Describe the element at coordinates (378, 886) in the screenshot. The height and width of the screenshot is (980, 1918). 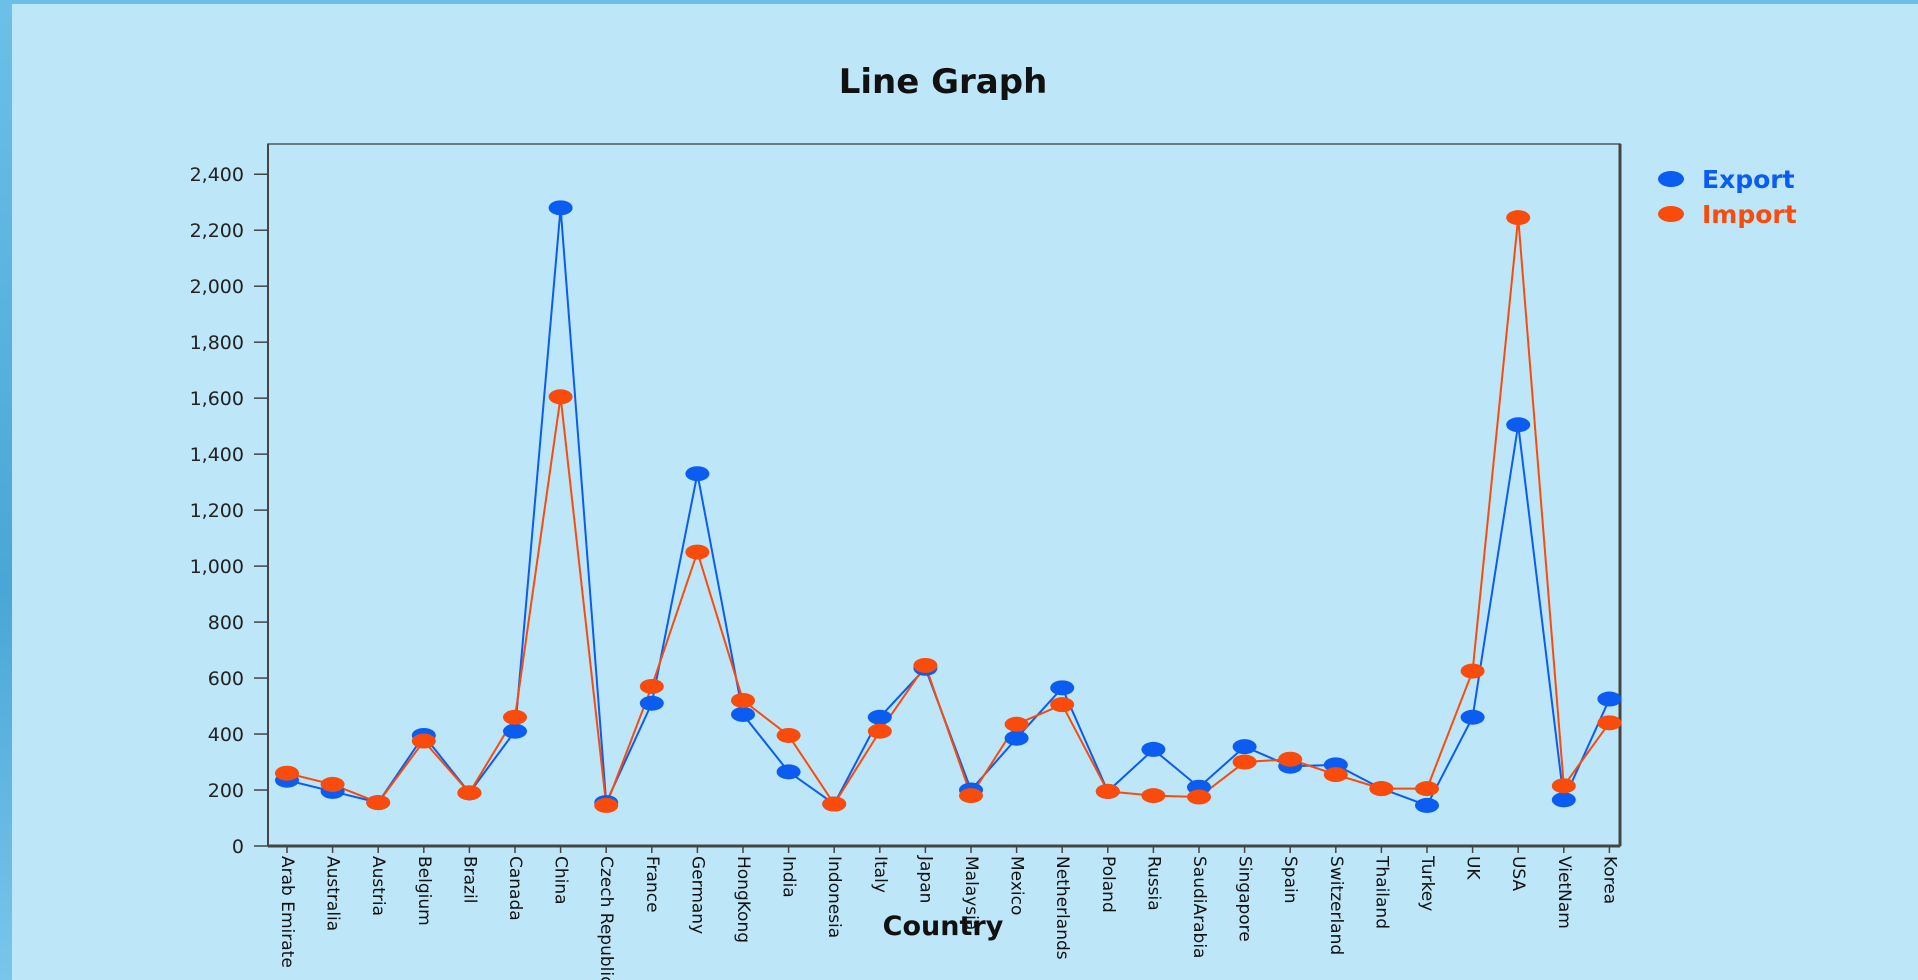
I see `x-tick-label: Austria` at that location.